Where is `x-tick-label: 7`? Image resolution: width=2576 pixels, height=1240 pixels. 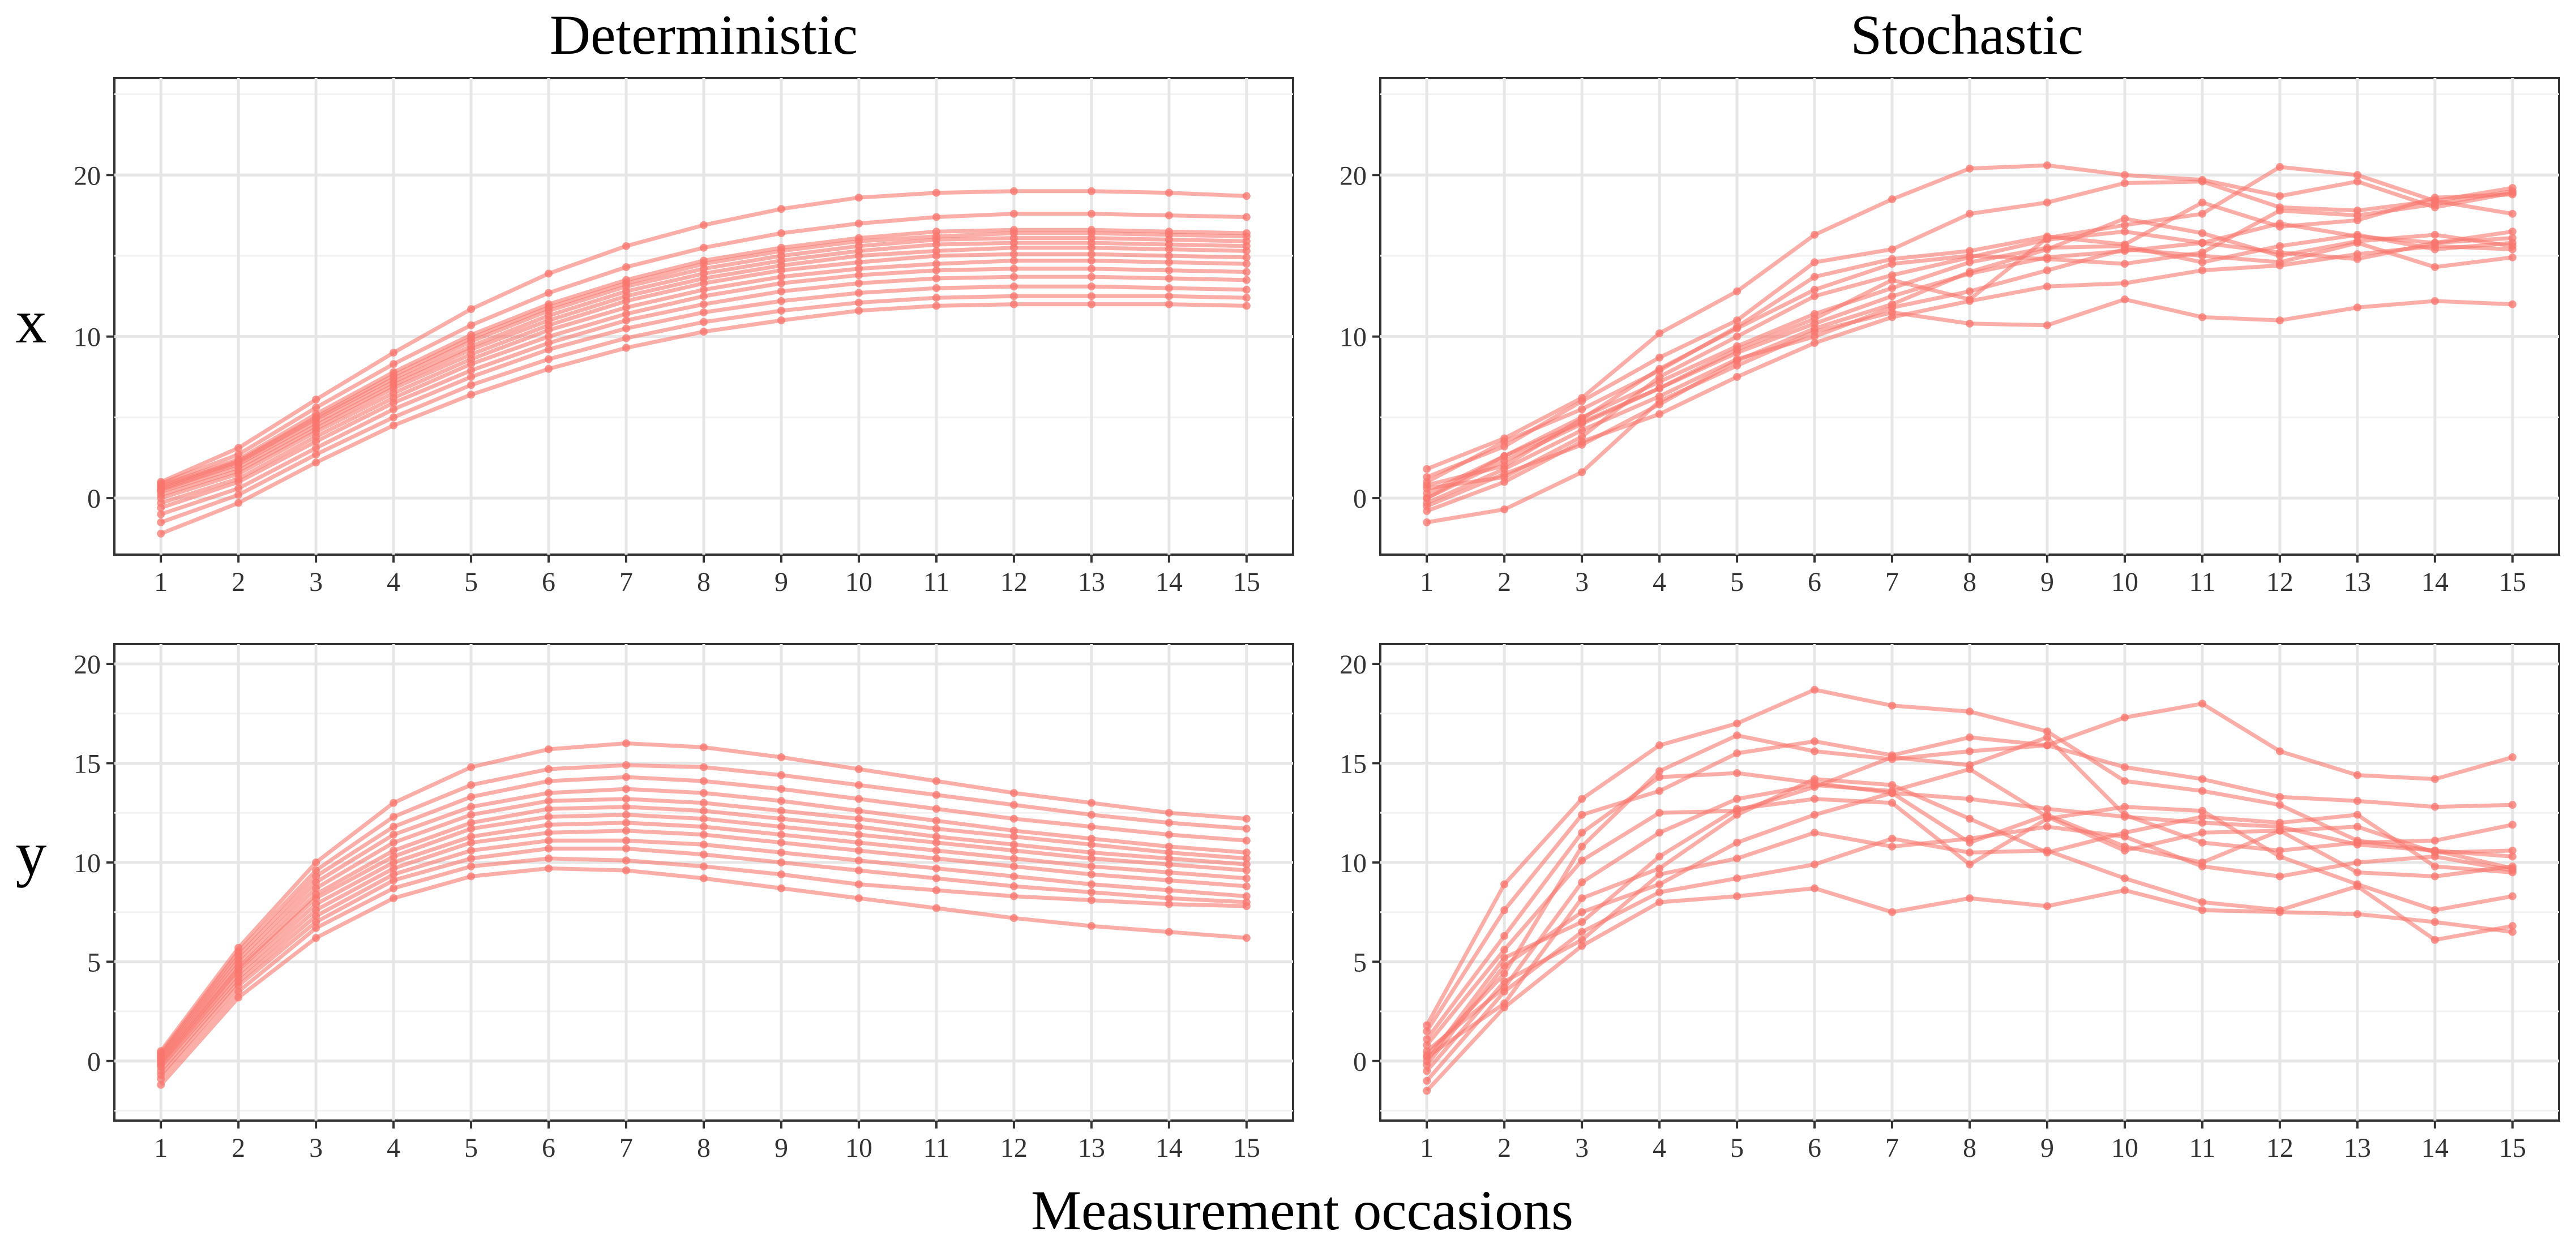 x-tick-label: 7 is located at coordinates (1892, 582).